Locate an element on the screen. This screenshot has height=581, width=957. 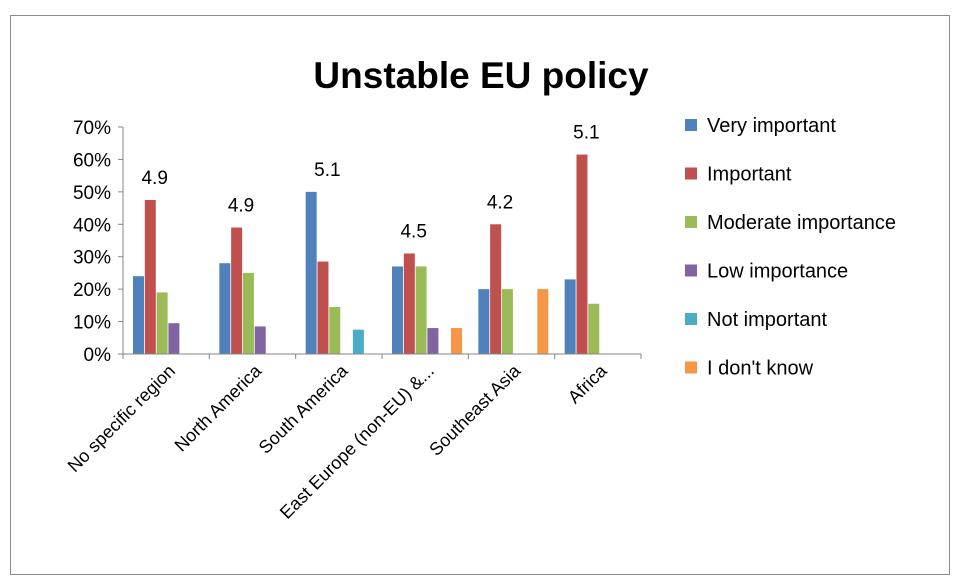
x-category-label: Southeast Asia is located at coordinates (475, 410).